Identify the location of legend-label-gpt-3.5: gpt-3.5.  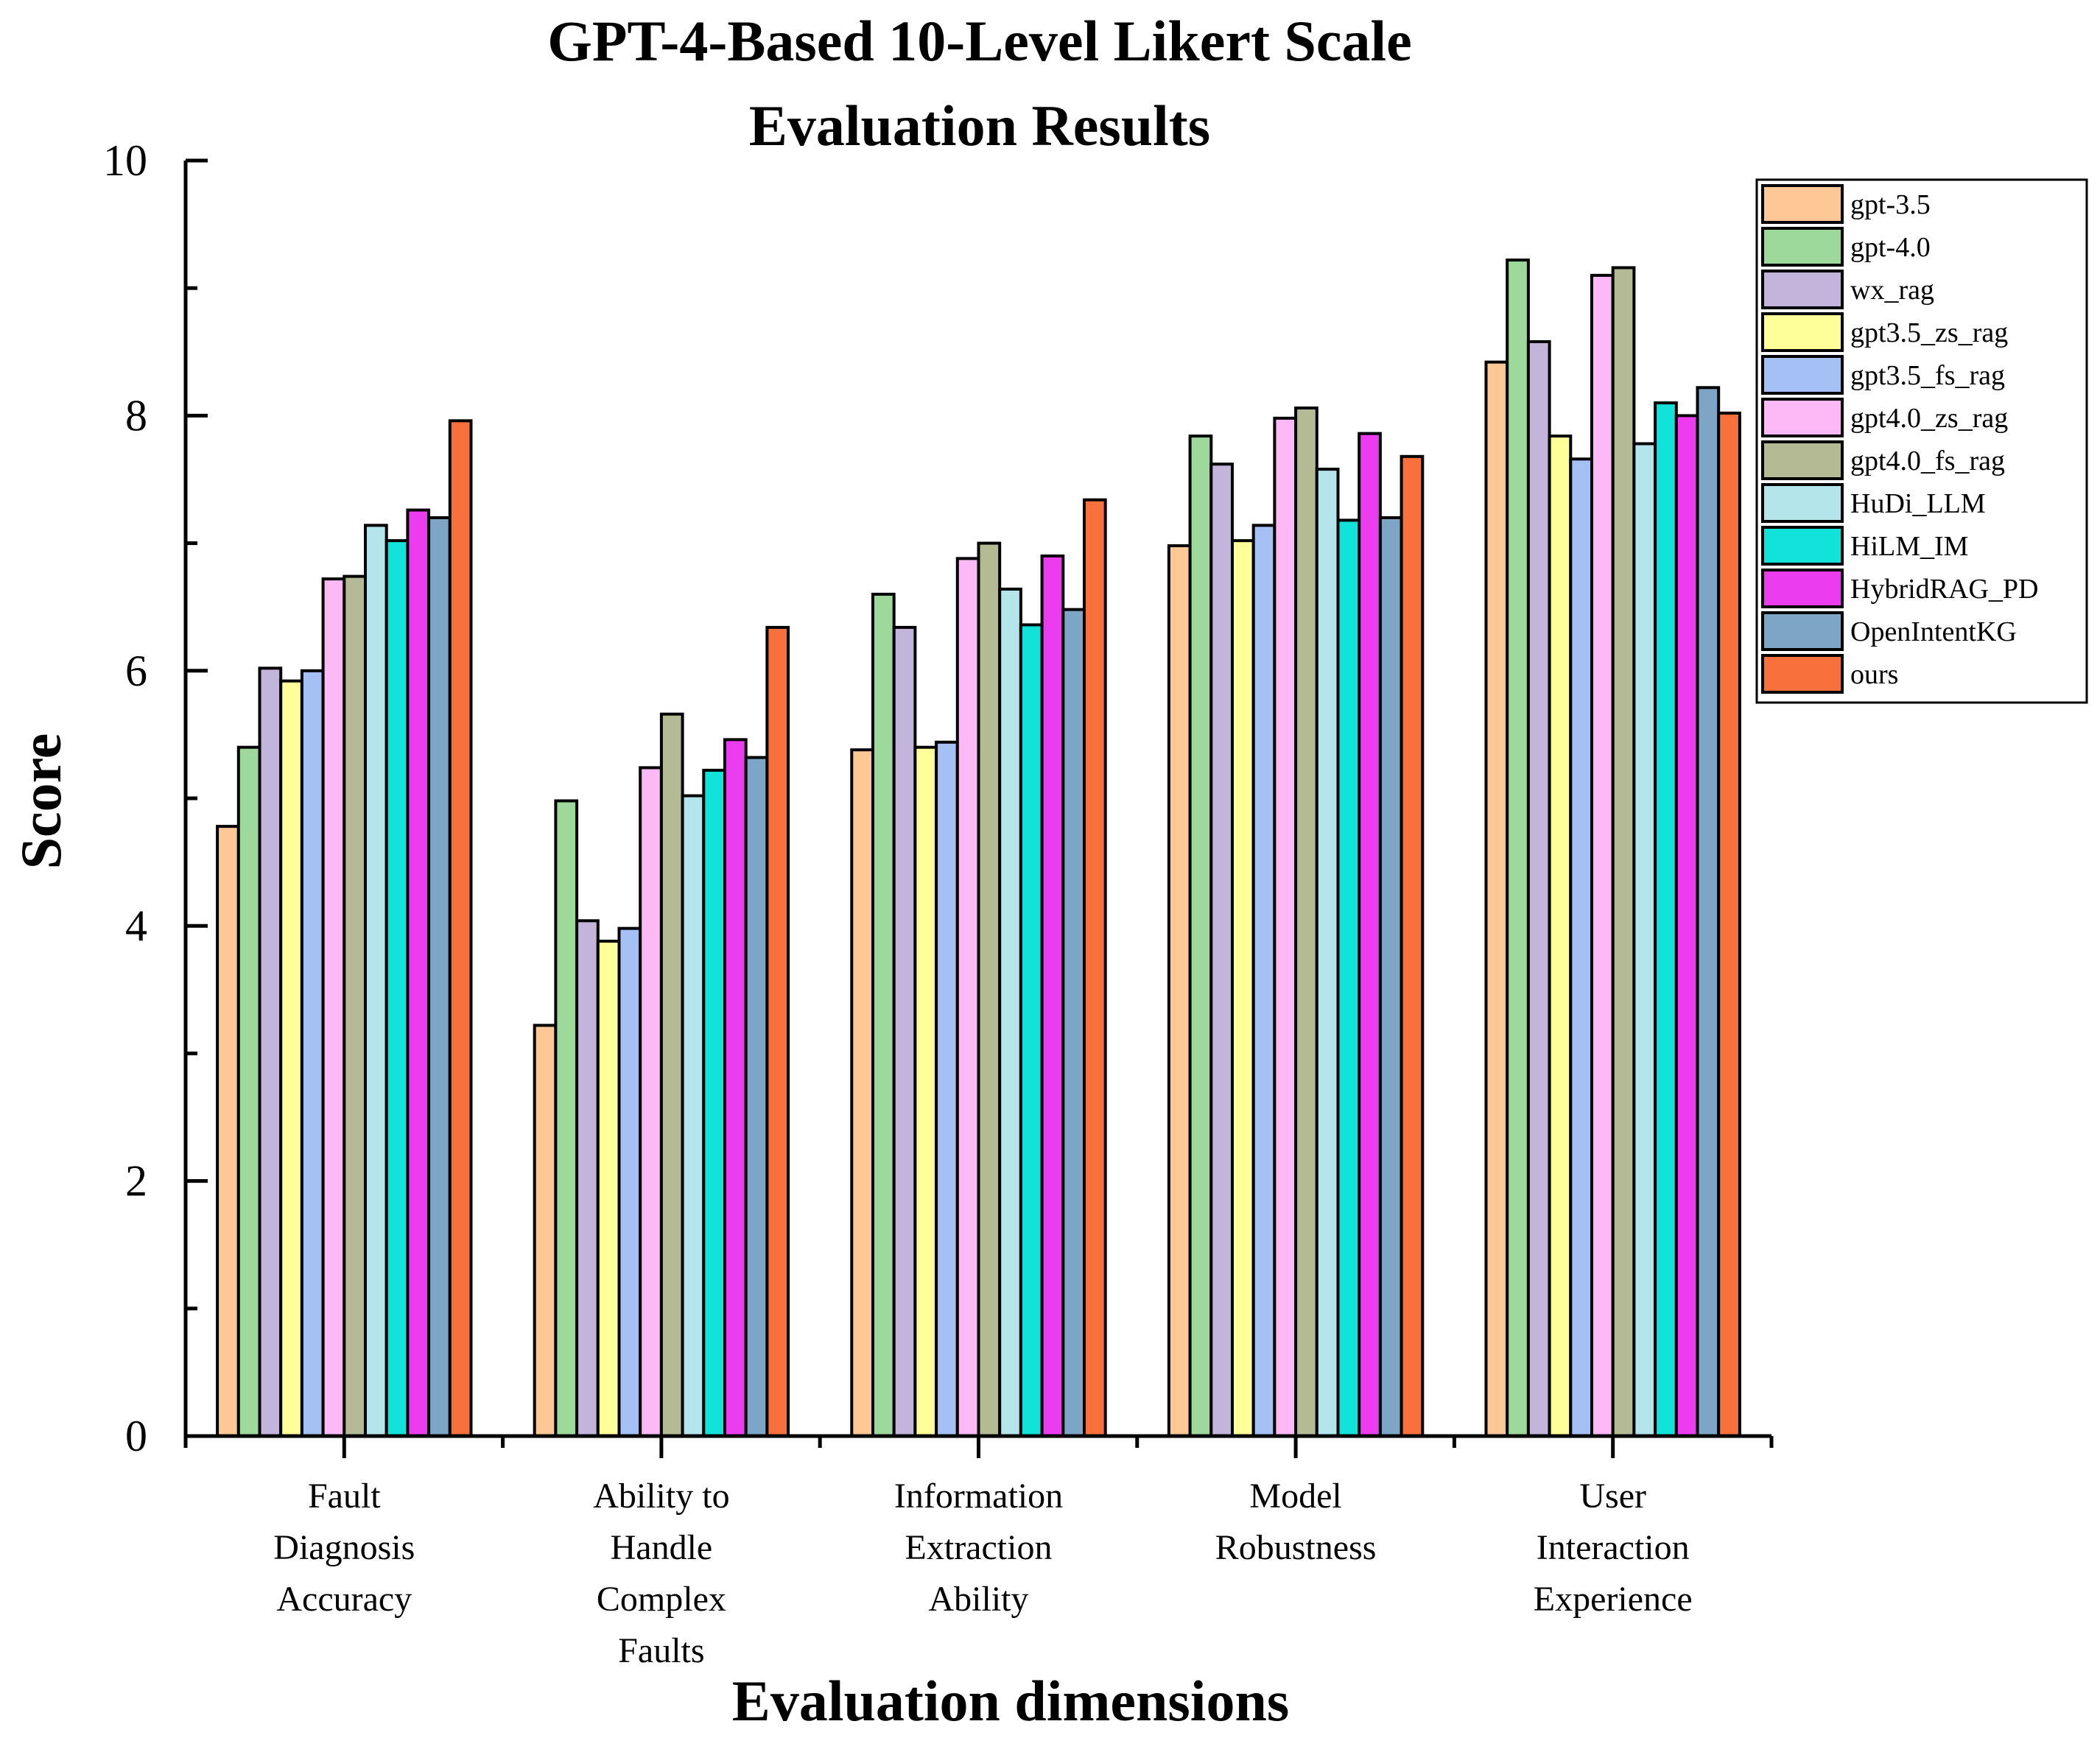
(1891, 204).